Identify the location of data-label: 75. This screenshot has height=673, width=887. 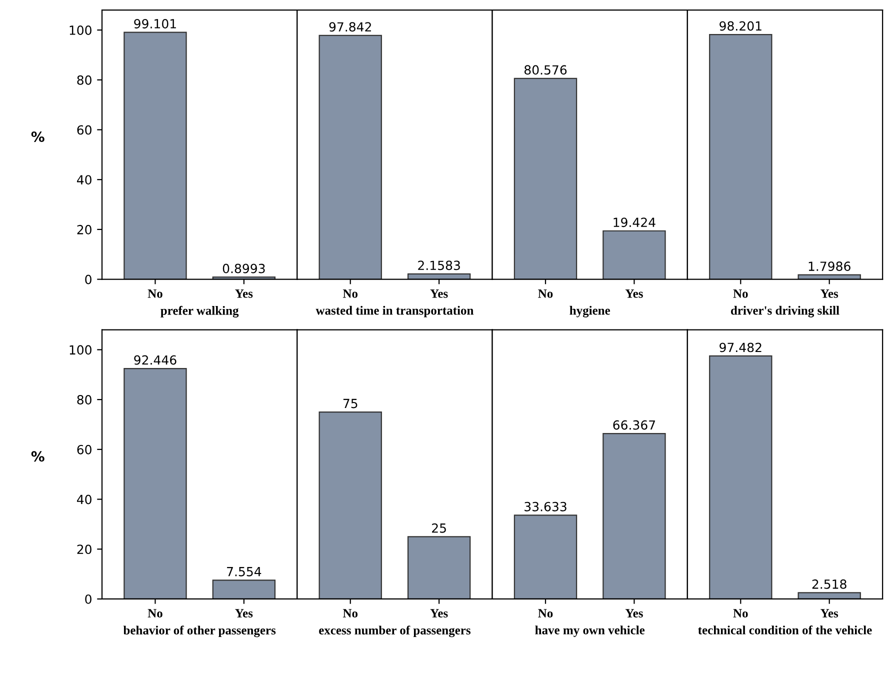
(350, 403).